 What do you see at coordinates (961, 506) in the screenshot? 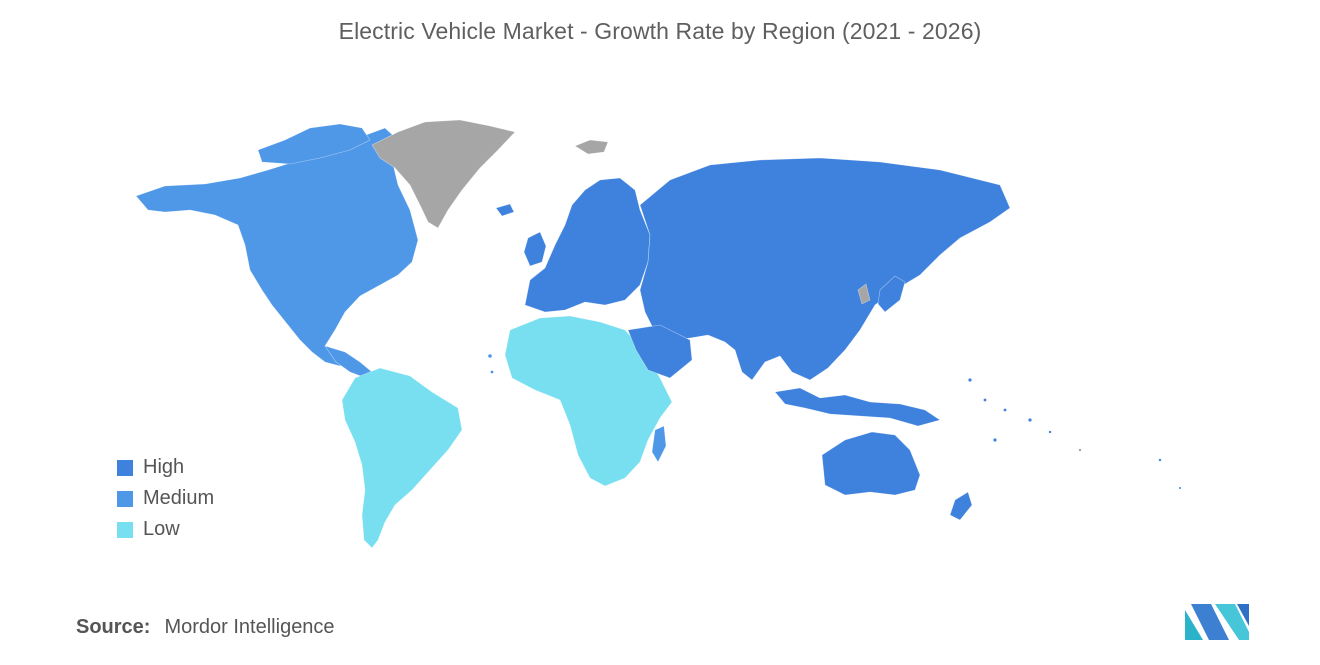
I see `region-new-zealand` at bounding box center [961, 506].